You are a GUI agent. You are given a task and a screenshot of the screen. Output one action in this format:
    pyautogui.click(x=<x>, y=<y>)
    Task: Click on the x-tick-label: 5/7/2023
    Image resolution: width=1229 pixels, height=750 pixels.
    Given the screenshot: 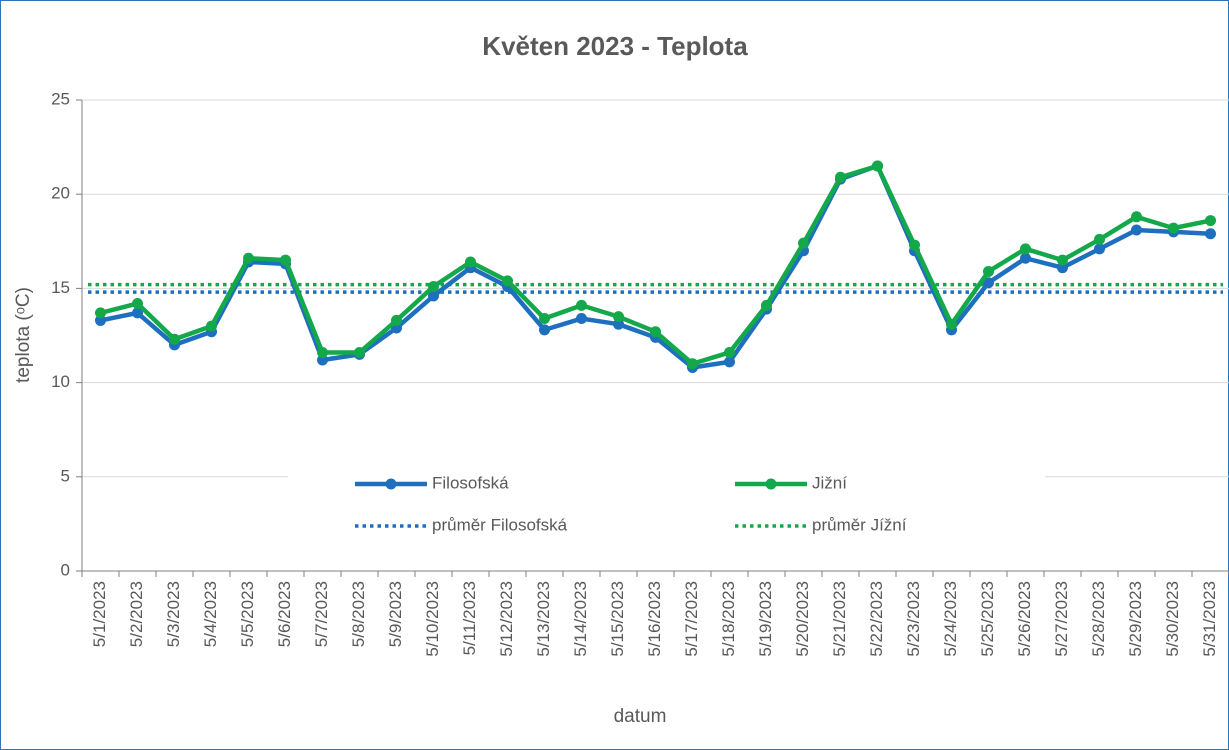 What is the action you would take?
    pyautogui.click(x=321, y=614)
    